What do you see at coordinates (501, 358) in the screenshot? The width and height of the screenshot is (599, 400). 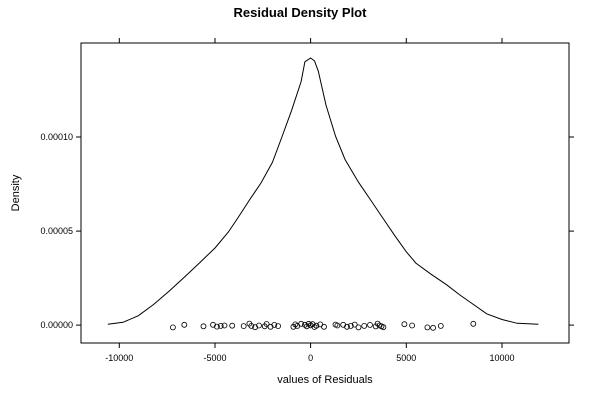 I see `x-tick-label: 10000` at bounding box center [501, 358].